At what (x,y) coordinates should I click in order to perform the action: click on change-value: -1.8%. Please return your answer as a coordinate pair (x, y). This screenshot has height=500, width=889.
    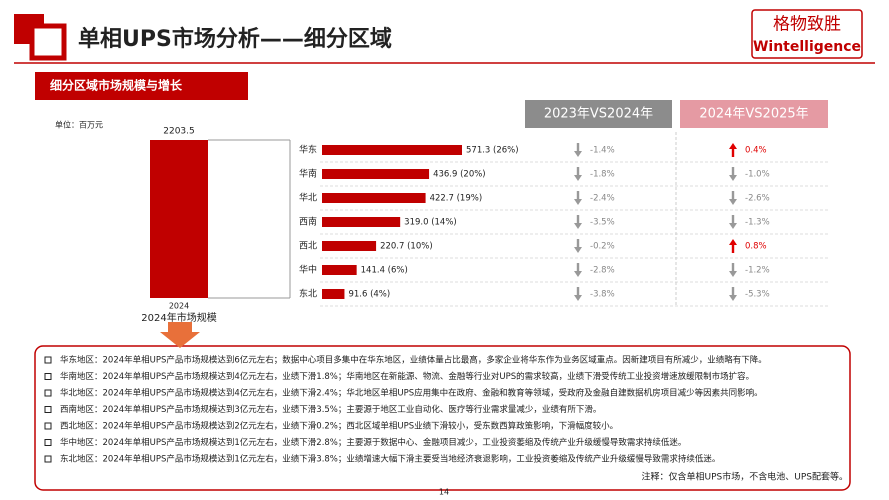
    Looking at the image, I should click on (602, 175).